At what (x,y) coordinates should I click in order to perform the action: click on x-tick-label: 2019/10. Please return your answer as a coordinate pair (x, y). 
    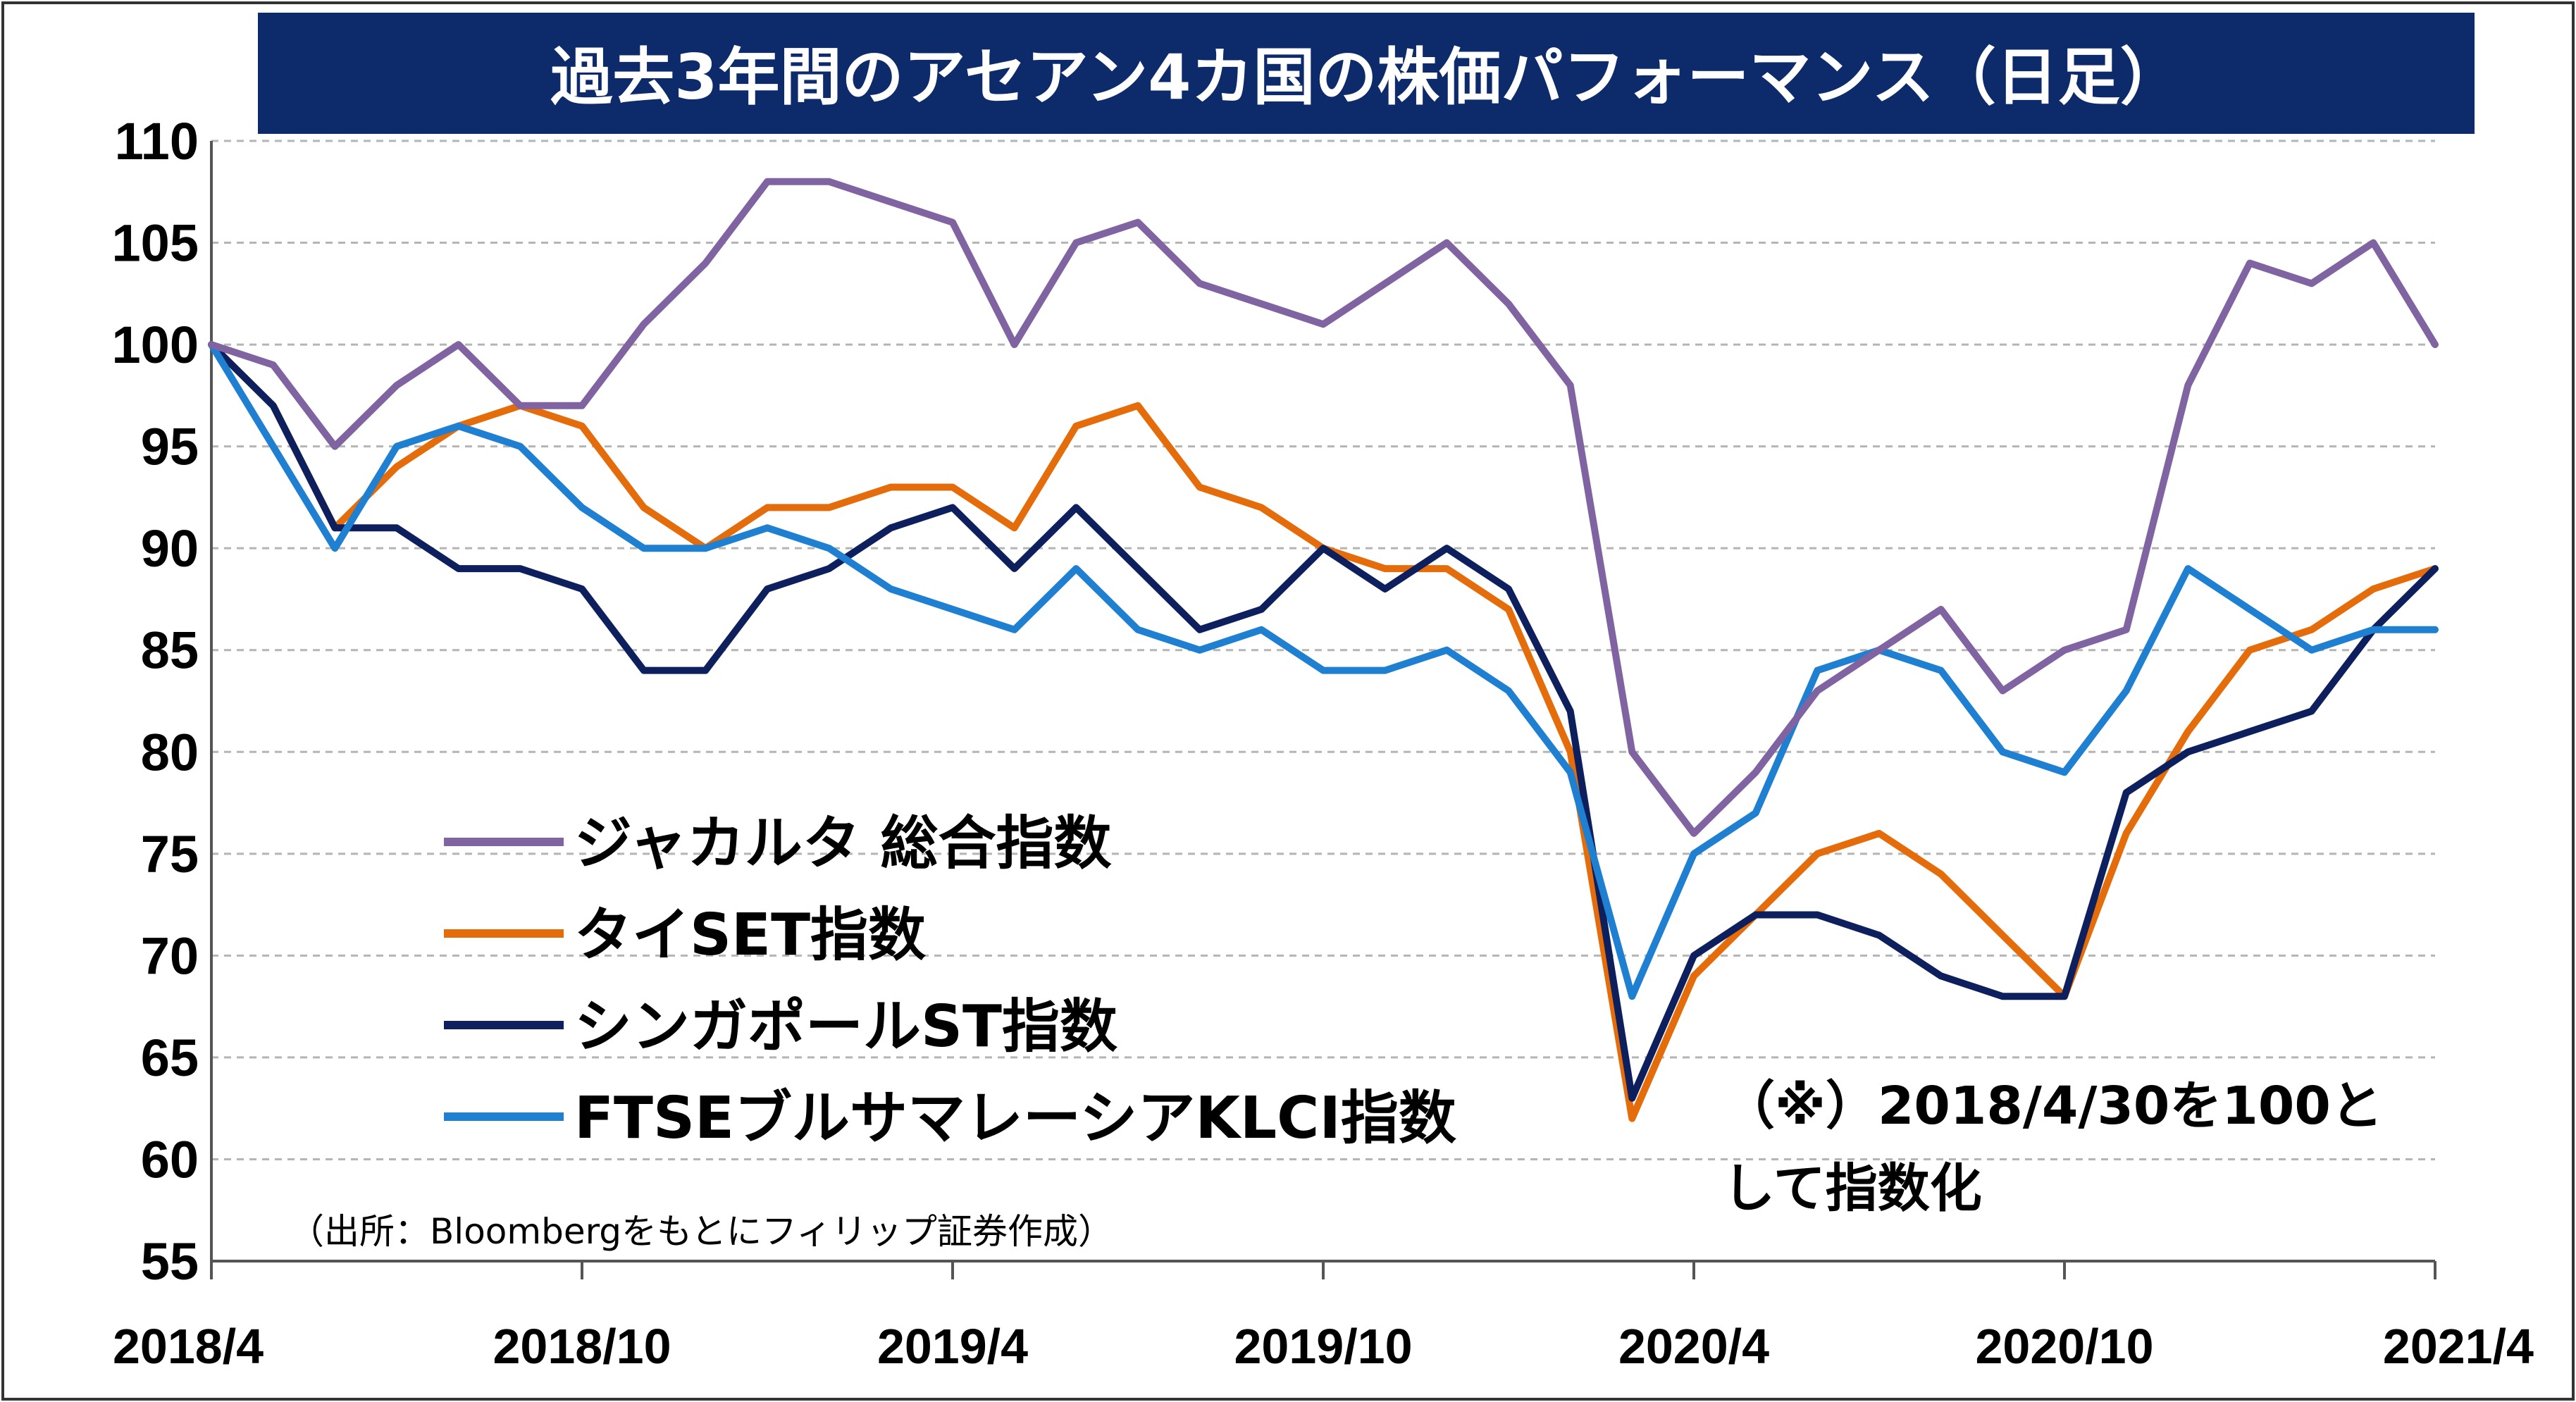
    Looking at the image, I should click on (1323, 1346).